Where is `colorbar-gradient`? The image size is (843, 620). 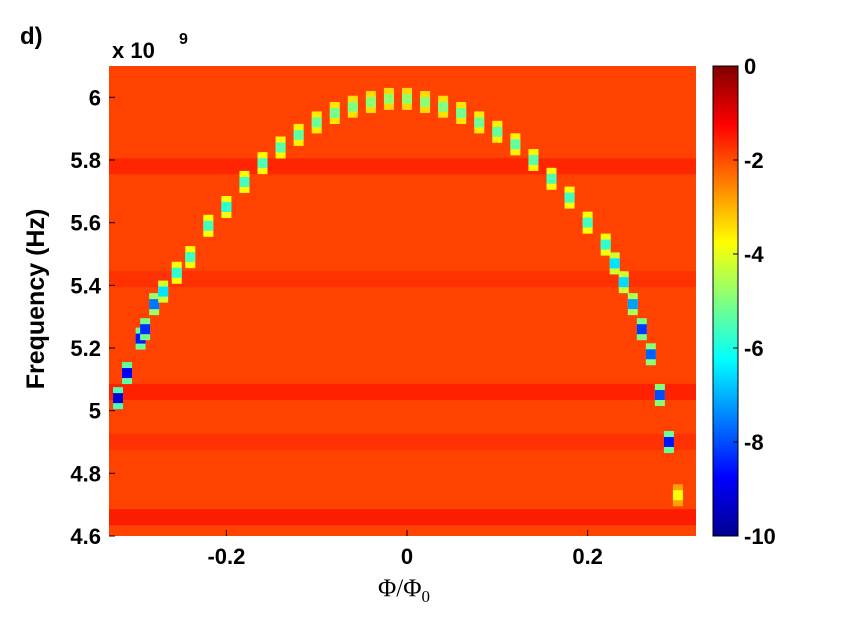
colorbar-gradient is located at coordinates (725, 301).